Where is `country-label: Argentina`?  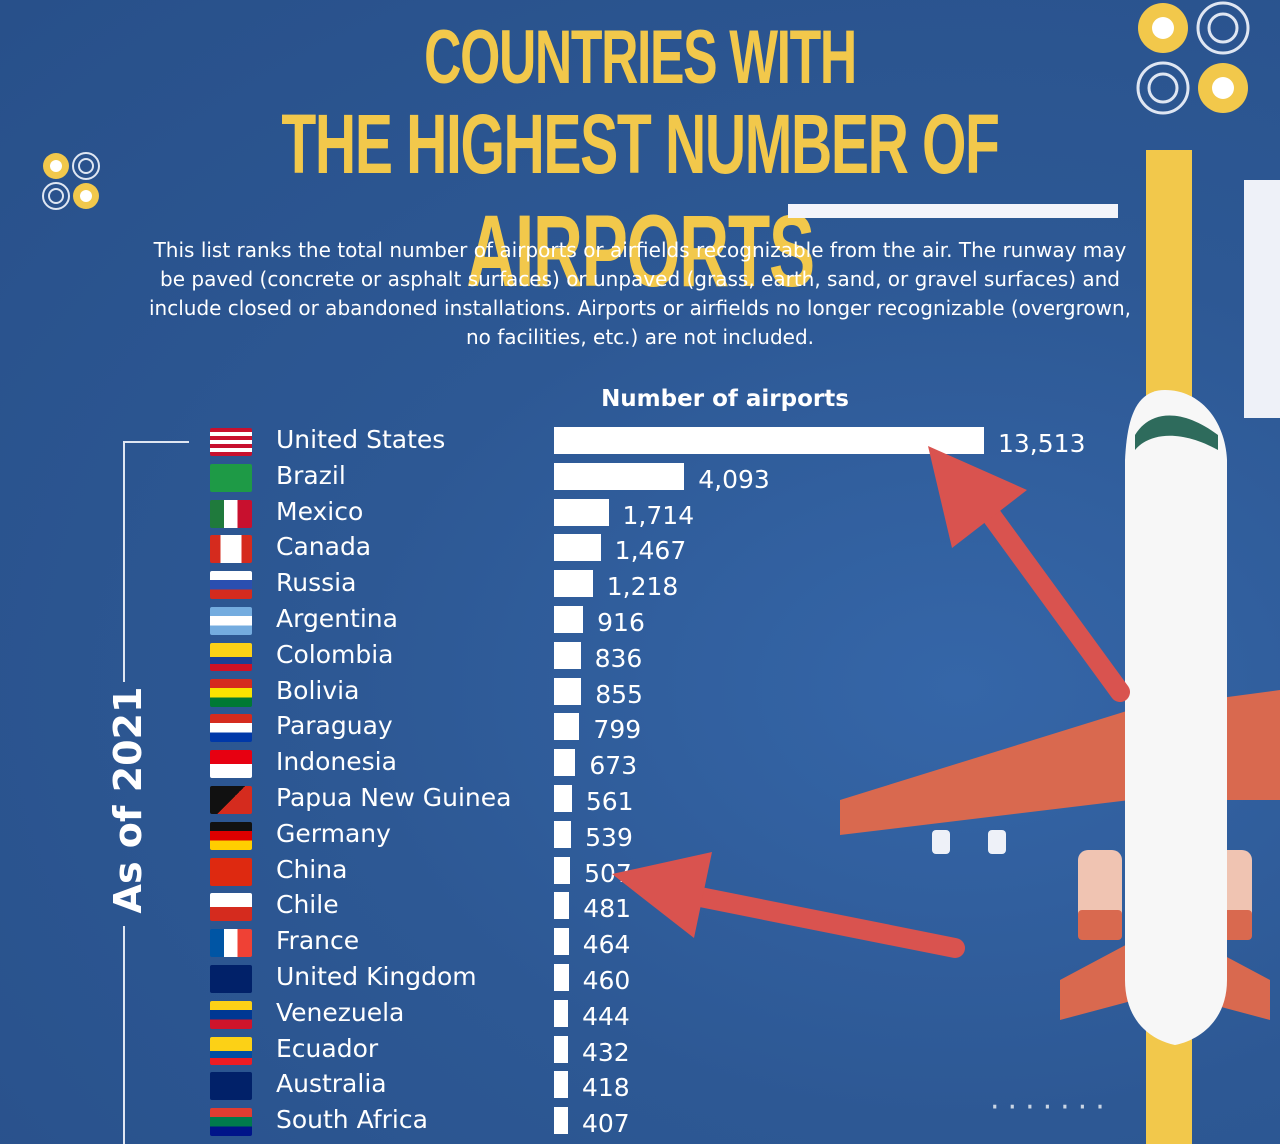 country-label: Argentina is located at coordinates (337, 618).